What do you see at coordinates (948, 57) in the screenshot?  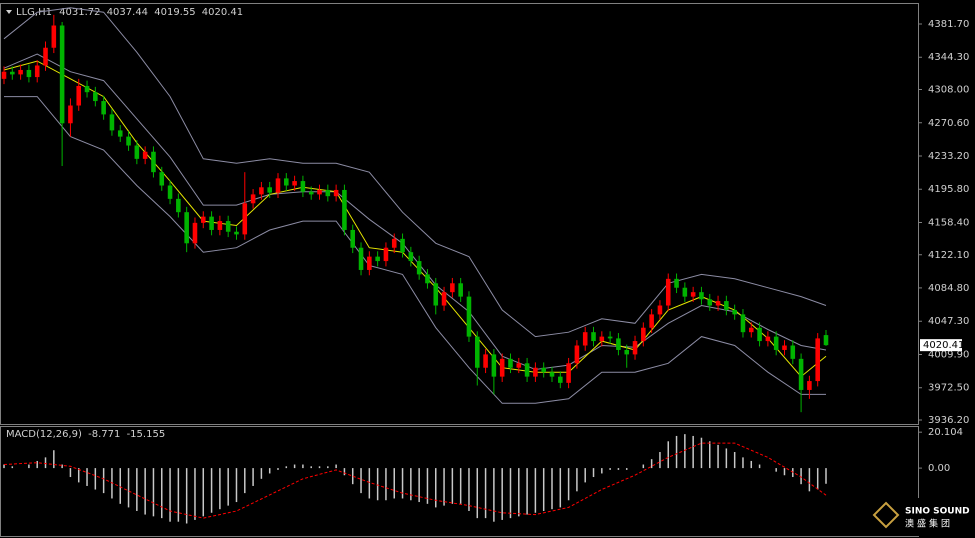 I see `y-tick-label: 4344.30` at bounding box center [948, 57].